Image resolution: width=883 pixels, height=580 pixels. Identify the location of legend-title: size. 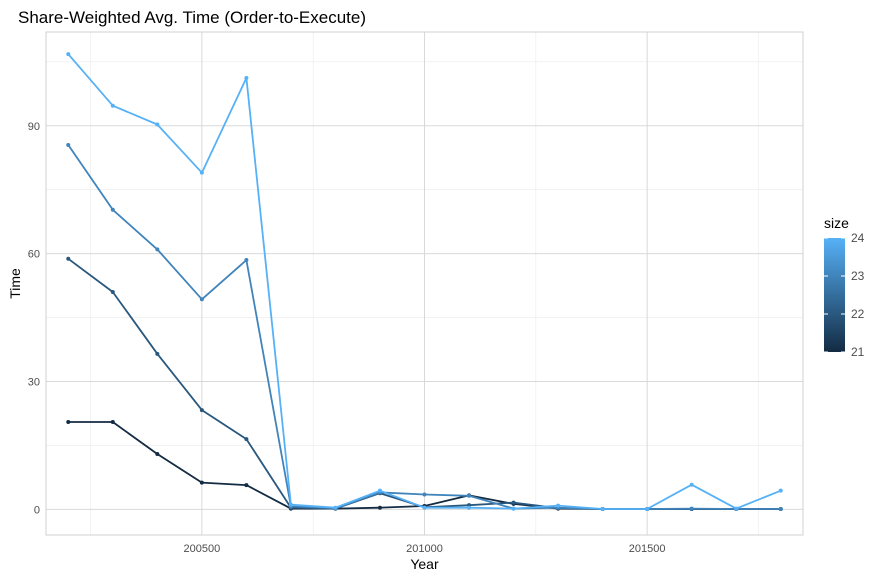
(836, 223).